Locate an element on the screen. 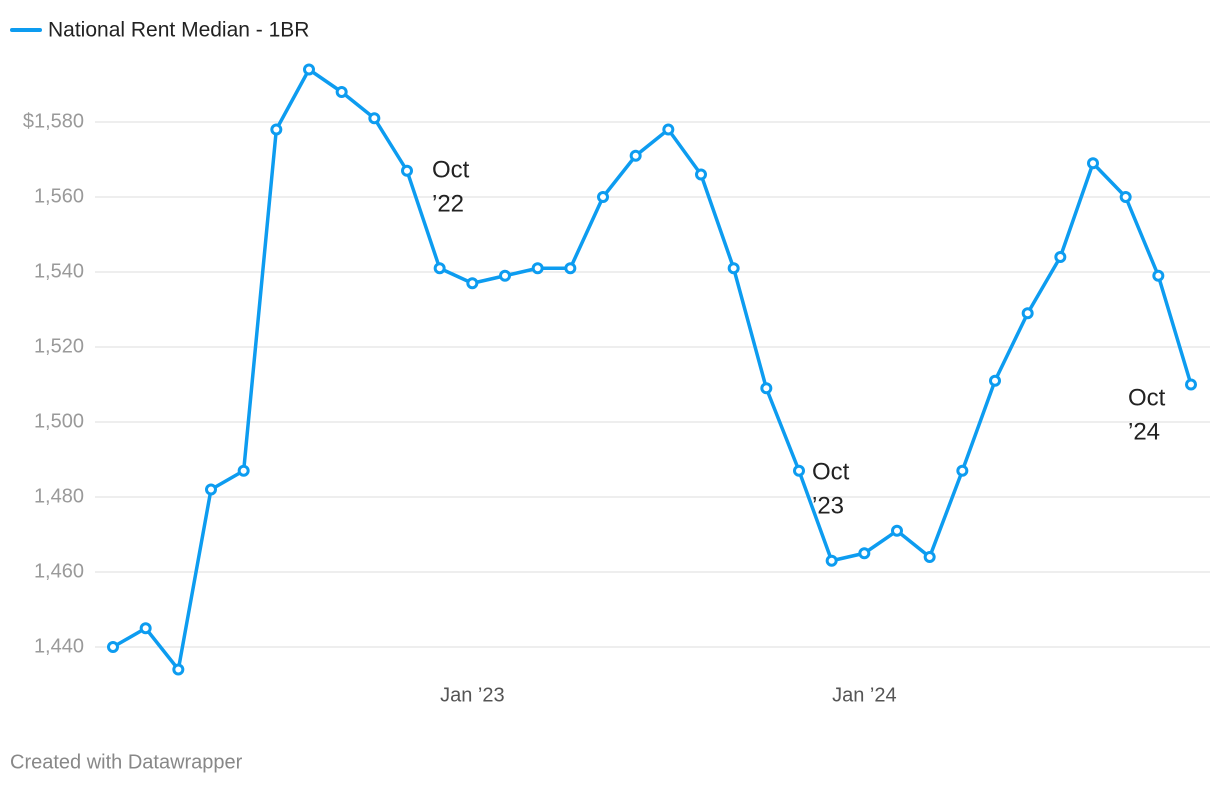 The width and height of the screenshot is (1220, 786). y-tick-label: 1,480 is located at coordinates (59, 496).